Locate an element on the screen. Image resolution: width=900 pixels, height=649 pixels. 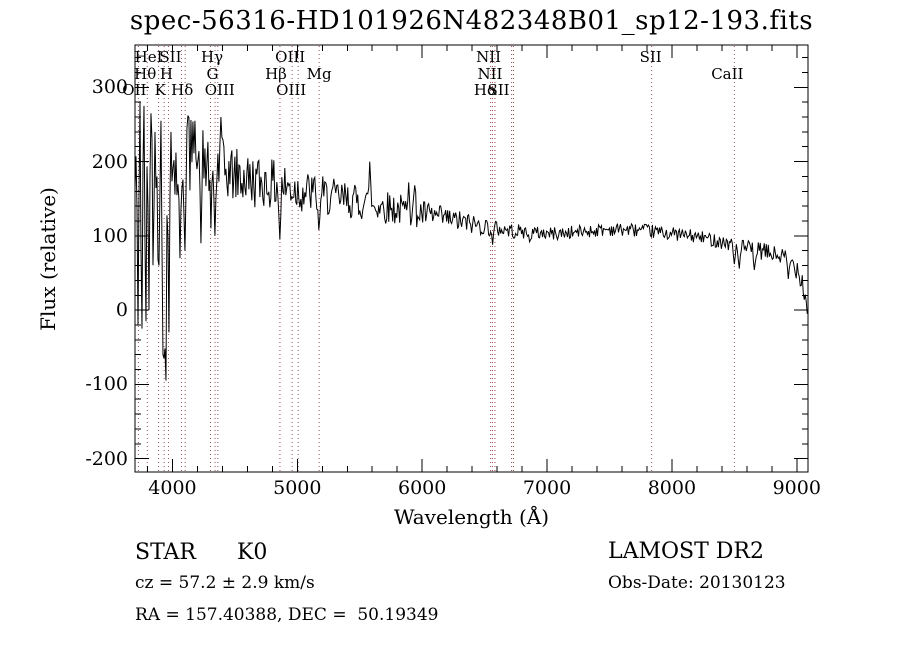
x-tick-label: 6000 is located at coordinates (422, 488).